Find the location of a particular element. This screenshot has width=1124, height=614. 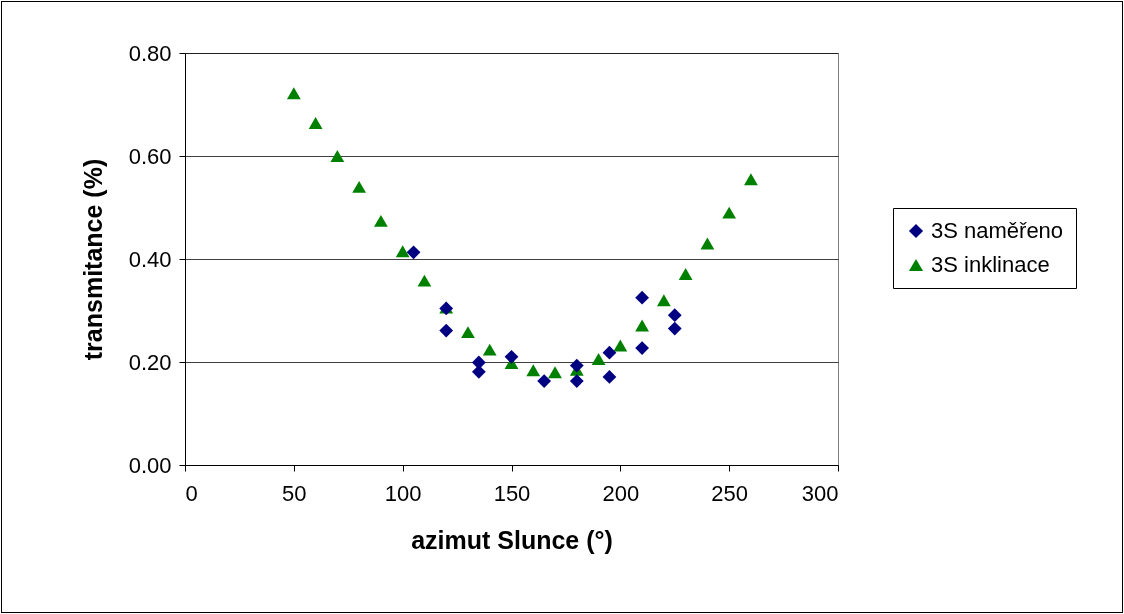

y-tick-label: 0.60 is located at coordinates (150, 156).